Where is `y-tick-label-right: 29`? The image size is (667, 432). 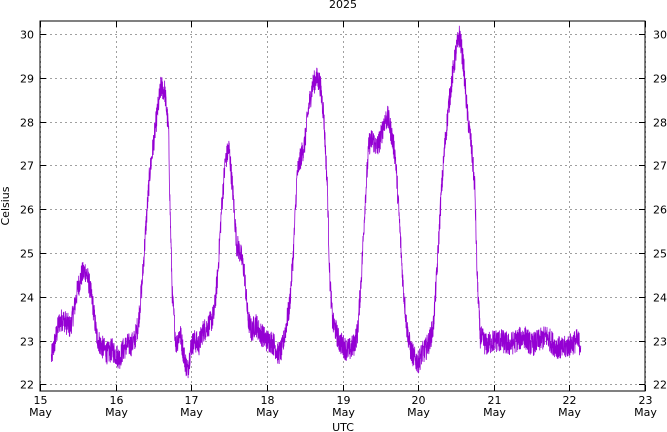 y-tick-label-right: 29 is located at coordinates (660, 79).